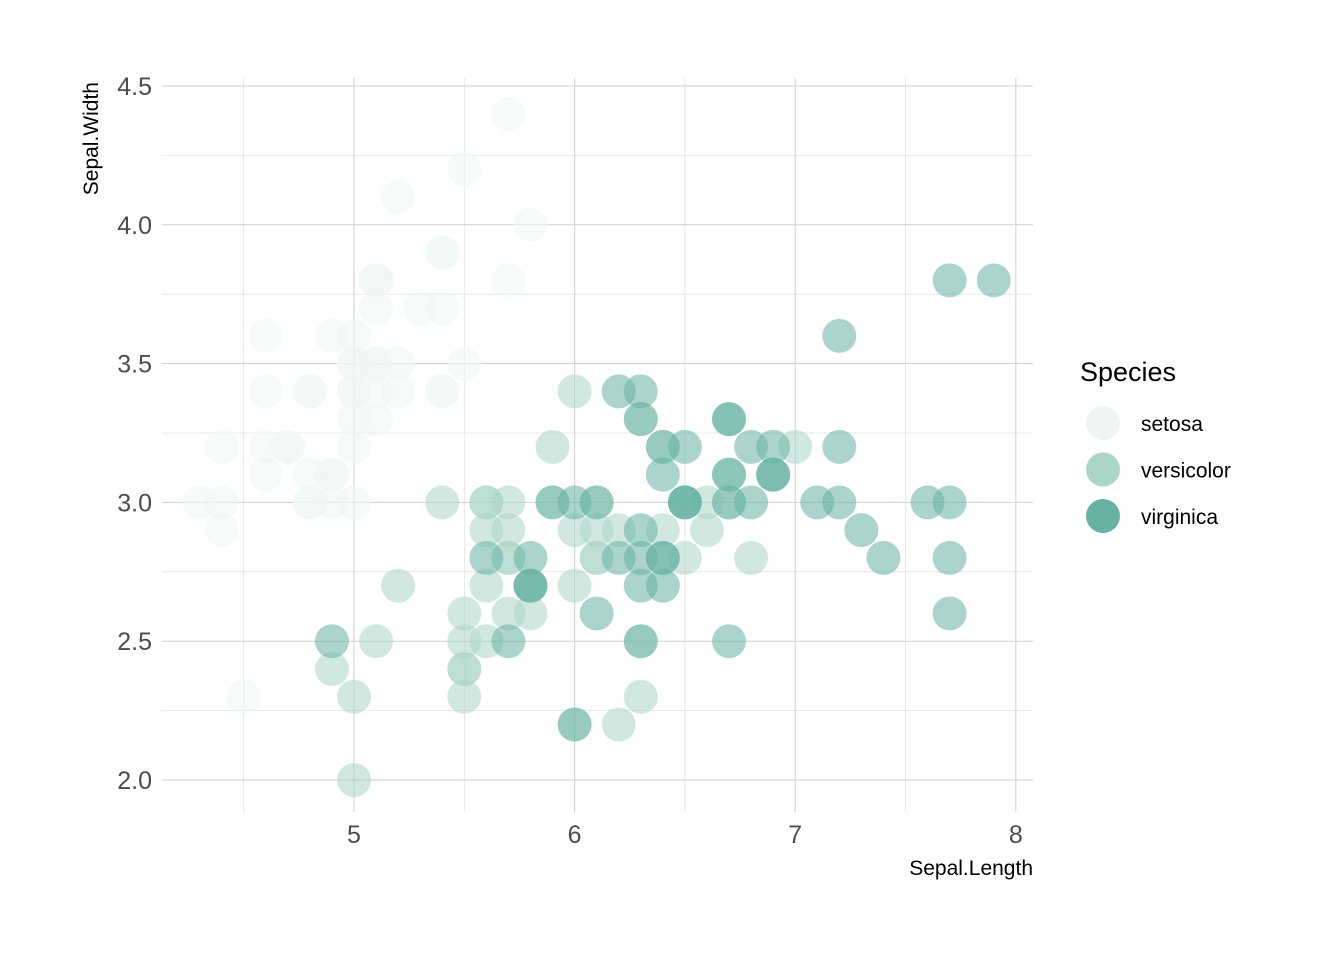 This screenshot has height=960, width=1344. Describe the element at coordinates (134, 781) in the screenshot. I see `y-tick-label: 2.0` at that location.